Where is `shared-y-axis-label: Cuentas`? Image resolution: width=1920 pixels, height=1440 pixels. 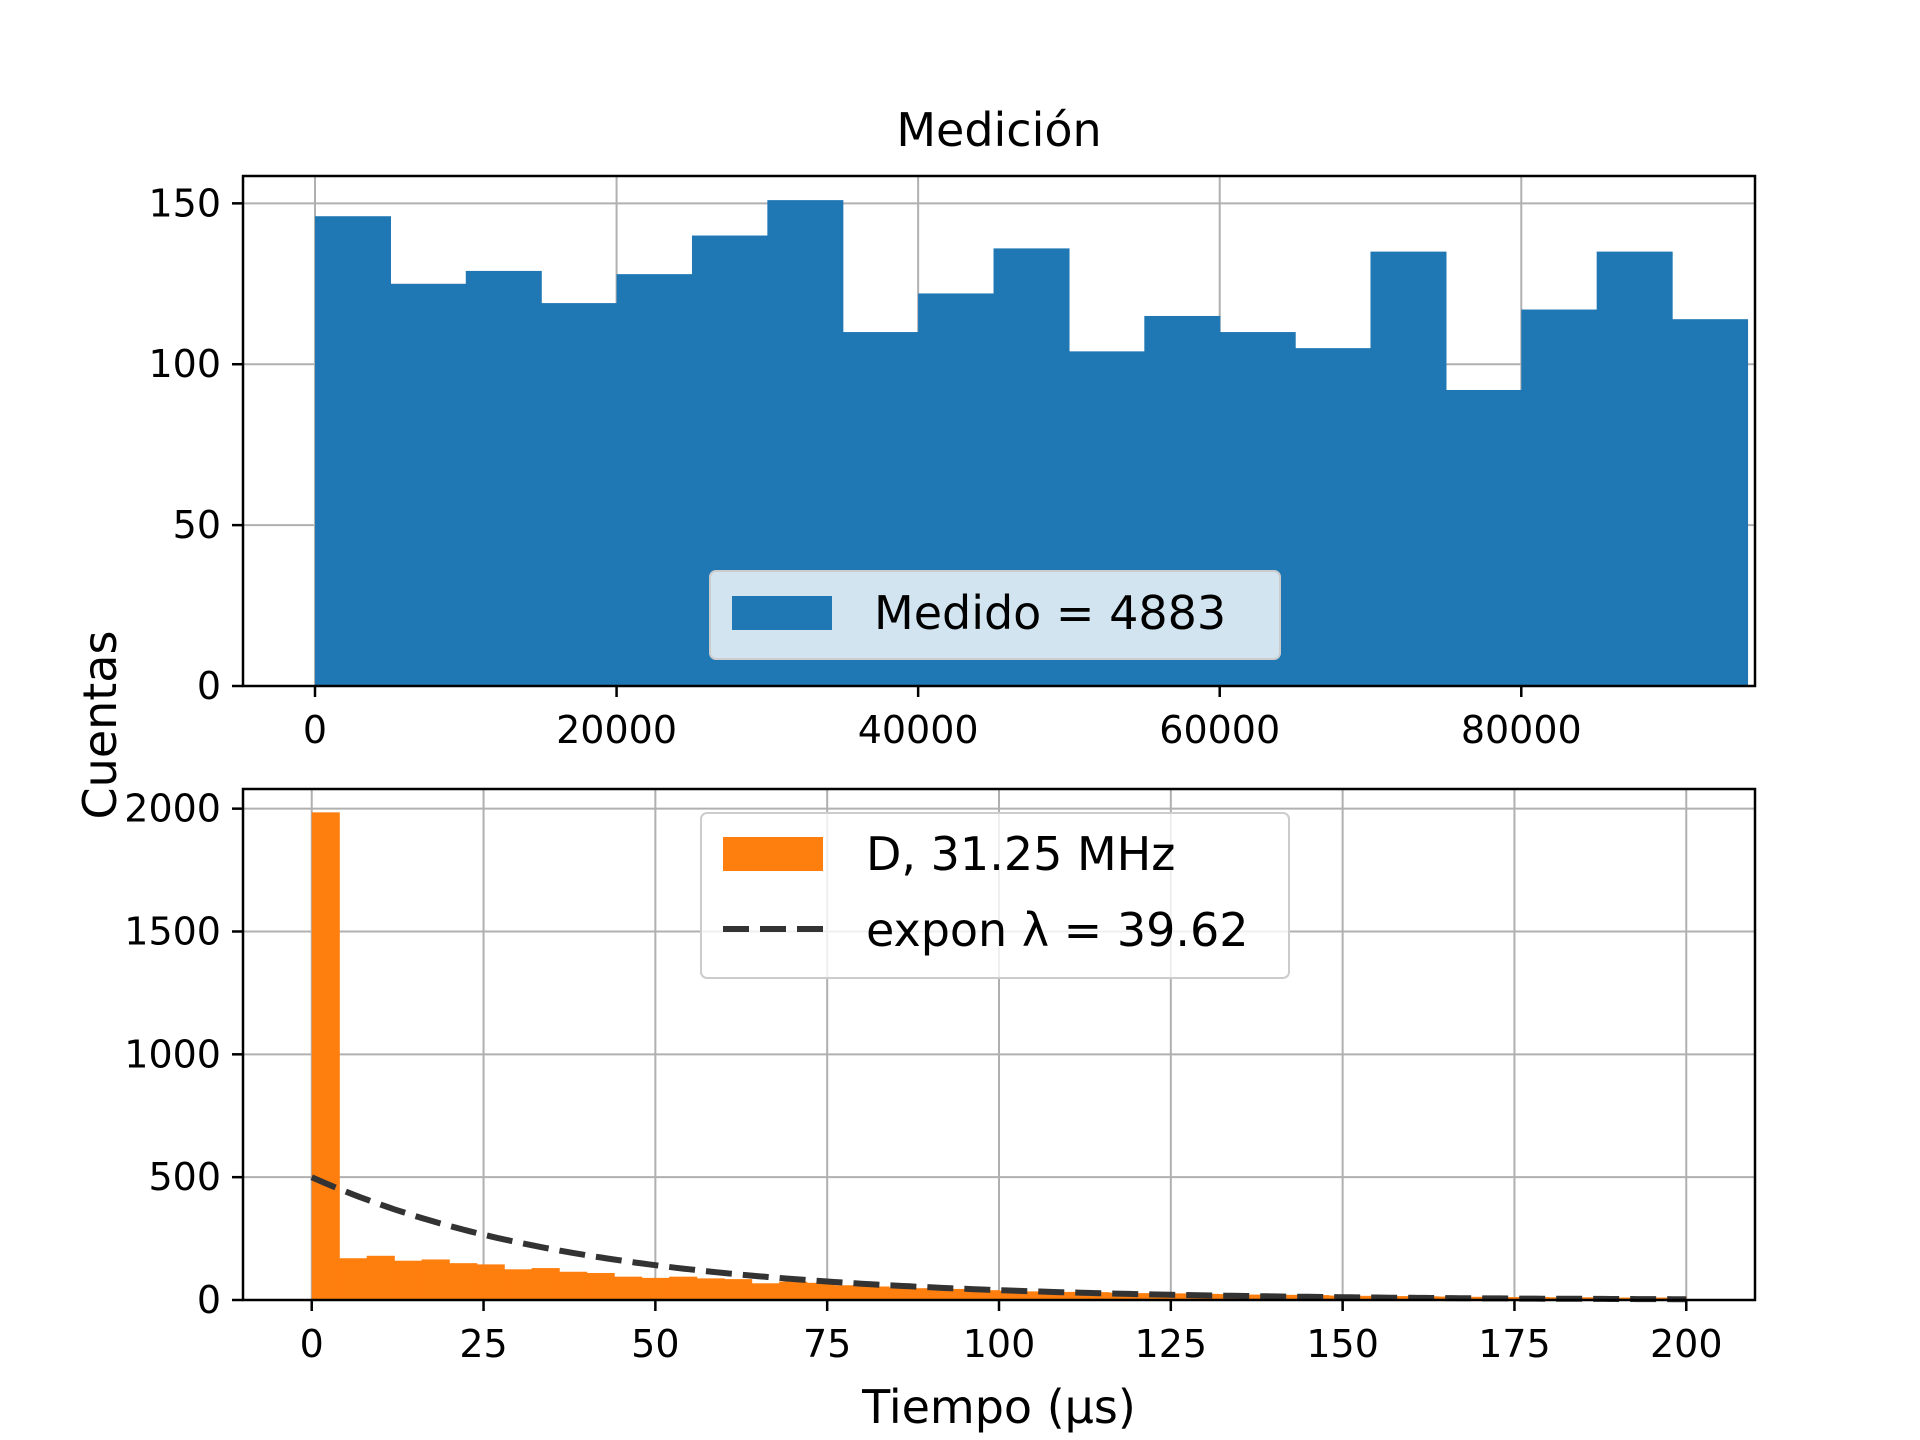
shared-y-axis-label: Cuentas is located at coordinates (100, 725).